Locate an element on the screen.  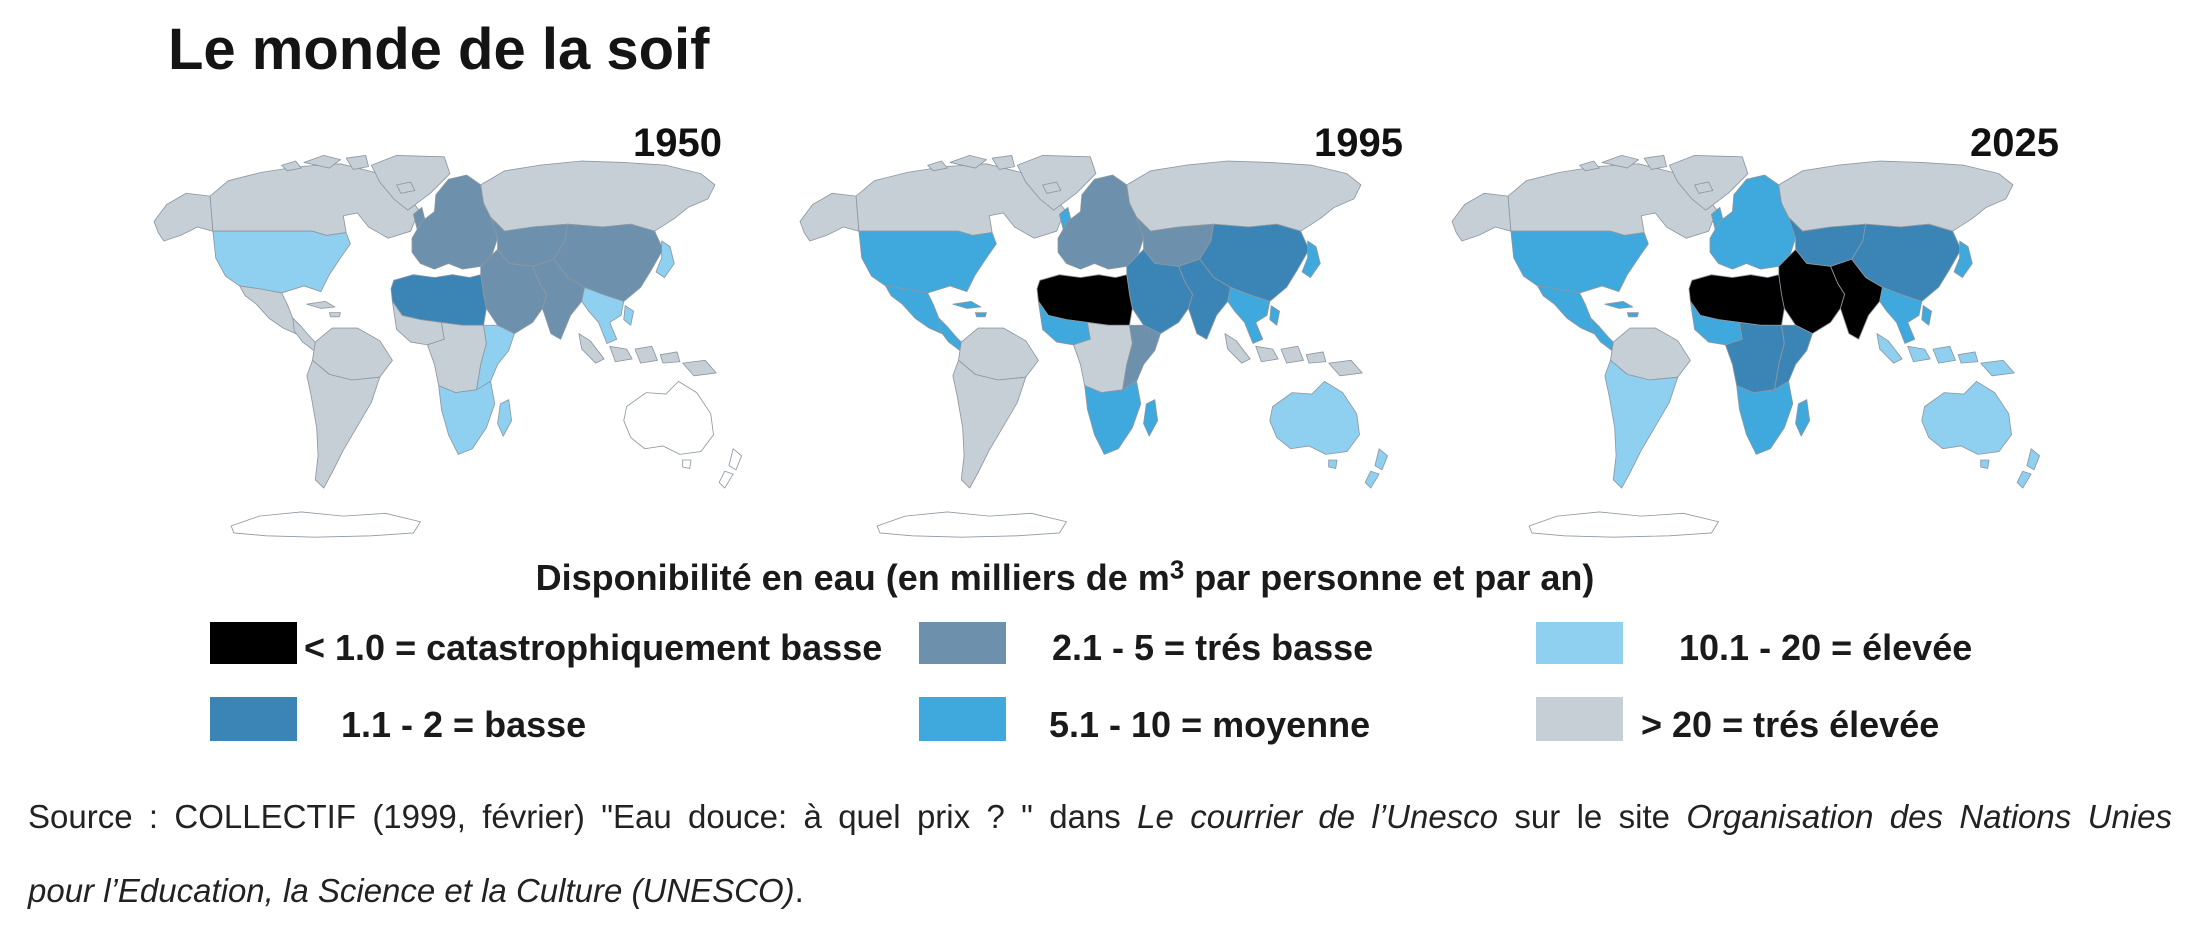
map-panel-1995: 1995 is located at coordinates (1113, 329).